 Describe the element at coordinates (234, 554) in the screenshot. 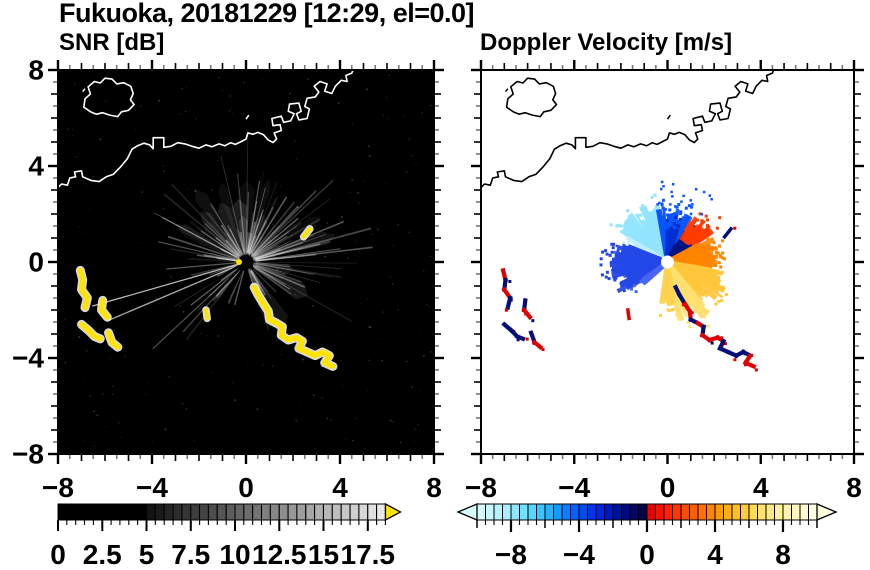

I see `snr-colorbar-label: 10` at that location.